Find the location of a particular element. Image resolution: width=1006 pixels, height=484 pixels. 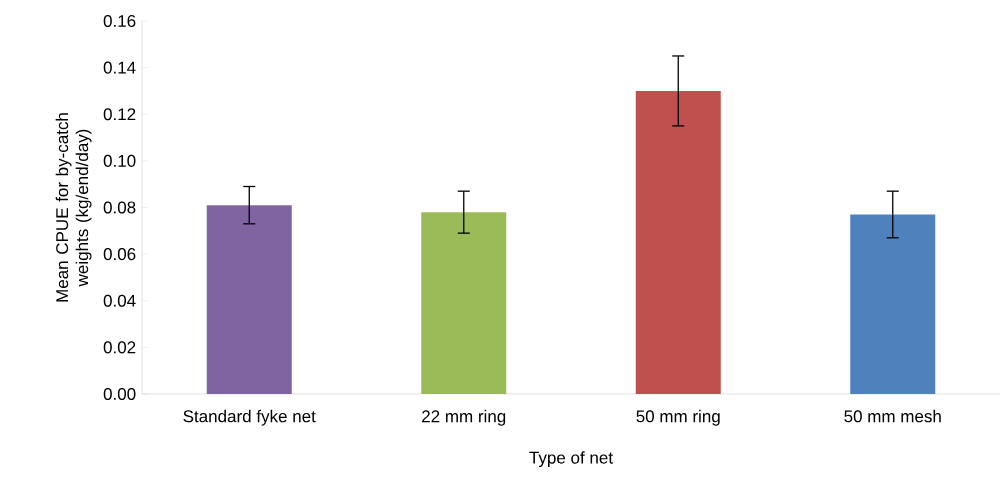

x-tick-label: Standard fyke net is located at coordinates (249, 417).